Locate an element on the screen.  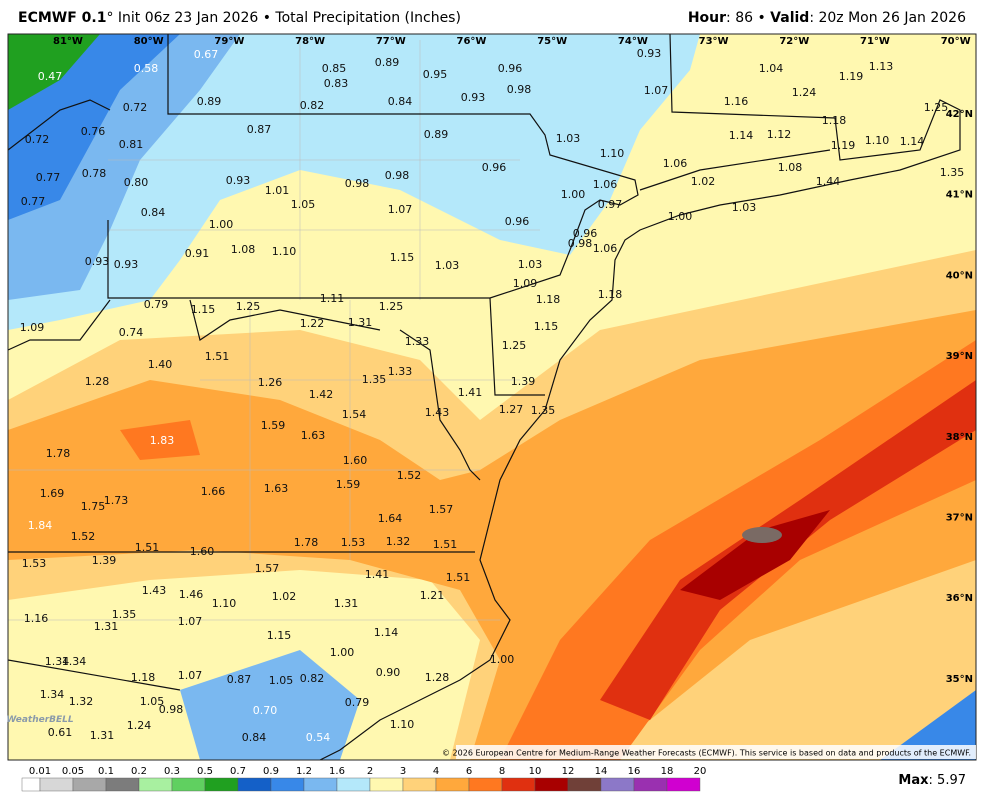
station-value: 1.59 is located at coordinates (273, 425).